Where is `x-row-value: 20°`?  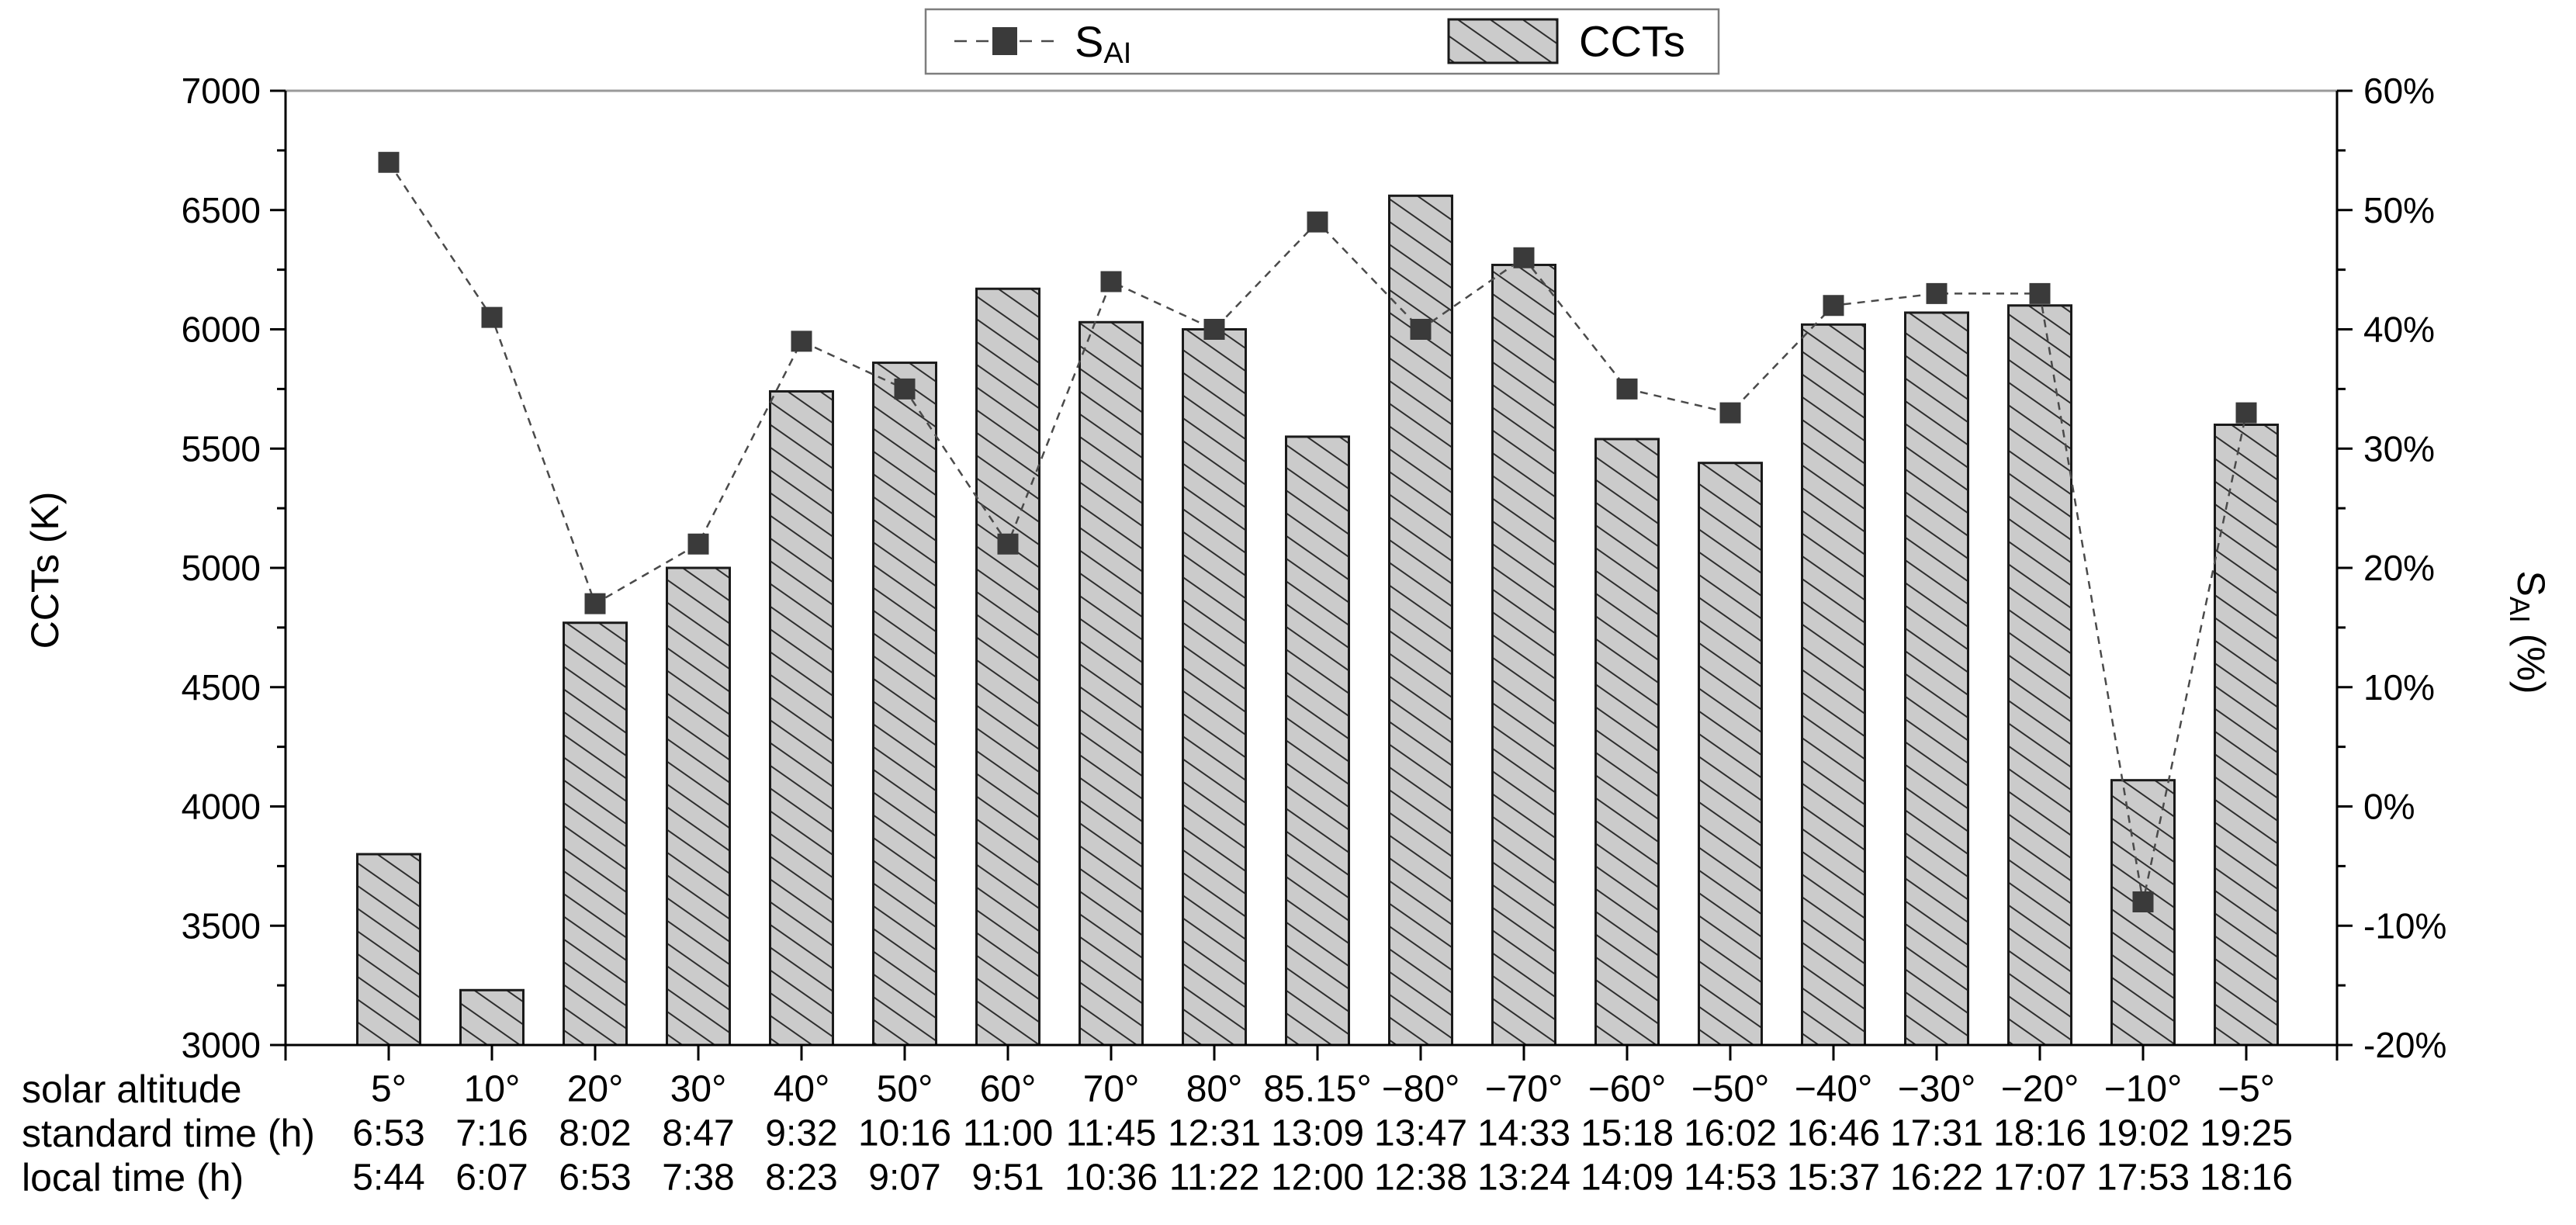
x-row-value: 20° is located at coordinates (595, 1089).